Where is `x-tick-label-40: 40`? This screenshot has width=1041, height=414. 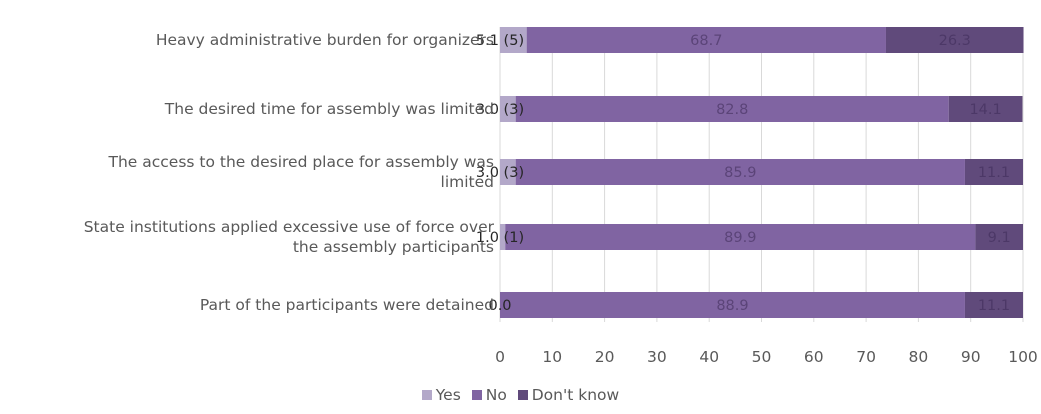
x-tick-label-40: 40 is located at coordinates (709, 357).